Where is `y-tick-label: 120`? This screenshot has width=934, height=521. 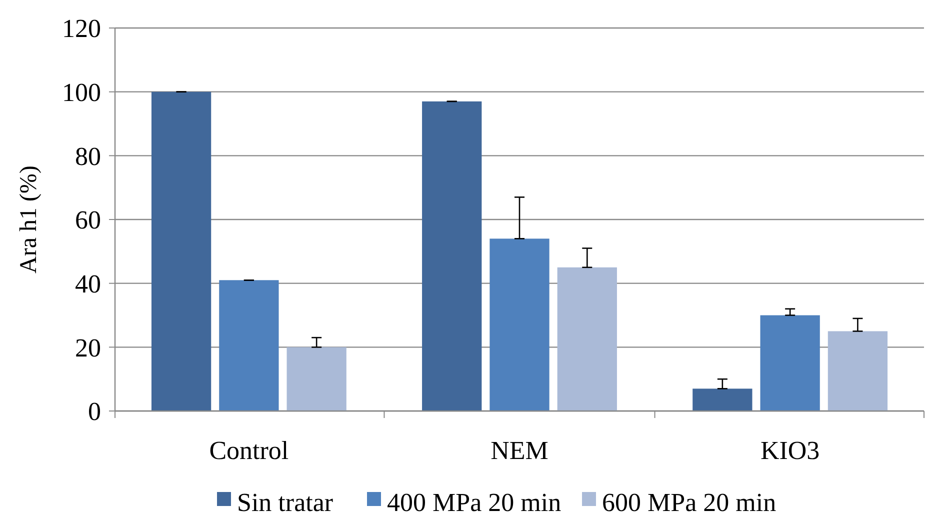 y-tick-label: 120 is located at coordinates (81, 29).